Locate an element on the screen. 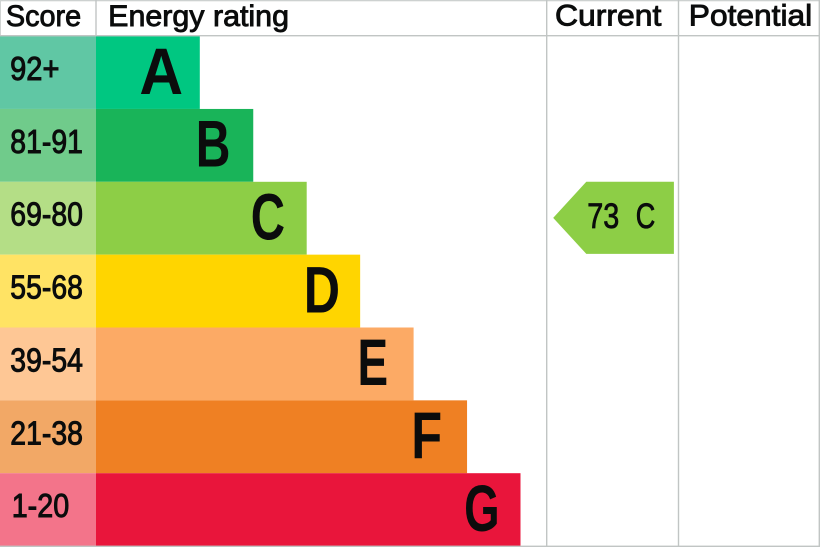 The width and height of the screenshot is (820, 547). svg-text: A is located at coordinates (161, 71).